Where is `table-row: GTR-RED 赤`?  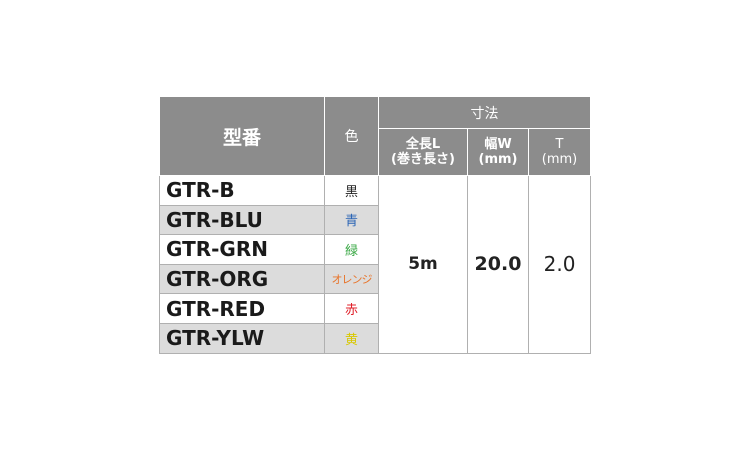
table-row: GTR-RED 赤 is located at coordinates (375, 308).